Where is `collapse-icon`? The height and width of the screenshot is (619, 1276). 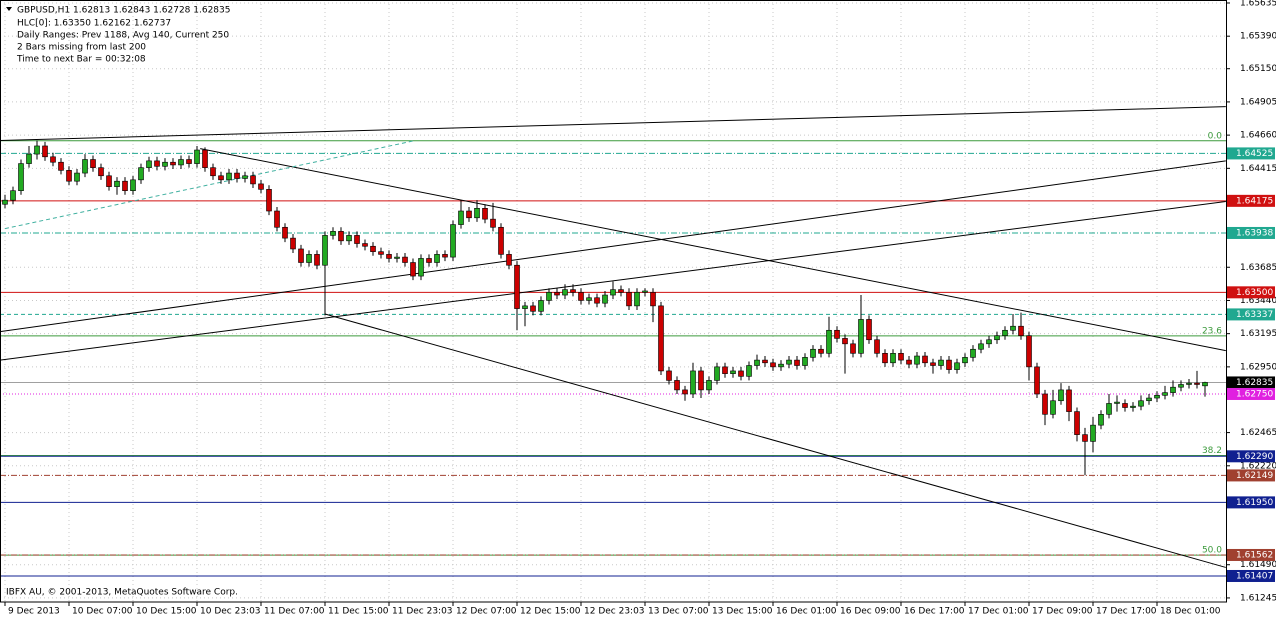
collapse-icon is located at coordinates (9, 9).